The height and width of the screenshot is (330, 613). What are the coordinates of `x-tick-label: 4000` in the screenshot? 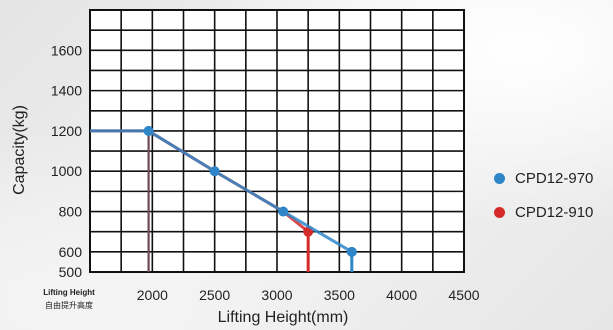 It's located at (401, 295).